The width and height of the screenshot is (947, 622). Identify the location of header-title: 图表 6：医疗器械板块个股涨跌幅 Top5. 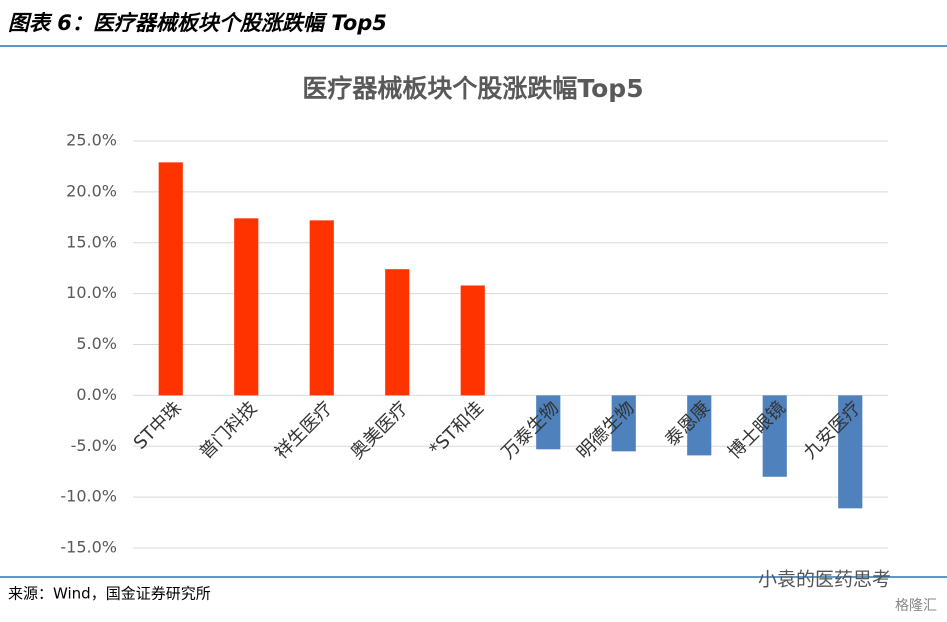
(197, 23).